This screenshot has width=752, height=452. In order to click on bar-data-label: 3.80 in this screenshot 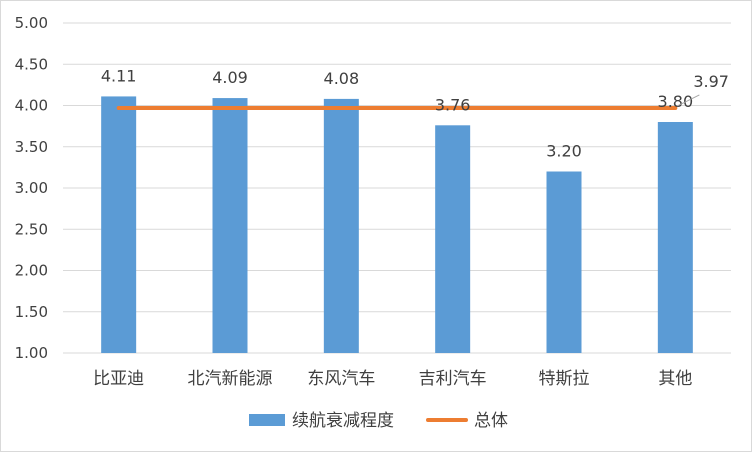, I will do `click(676, 101)`.